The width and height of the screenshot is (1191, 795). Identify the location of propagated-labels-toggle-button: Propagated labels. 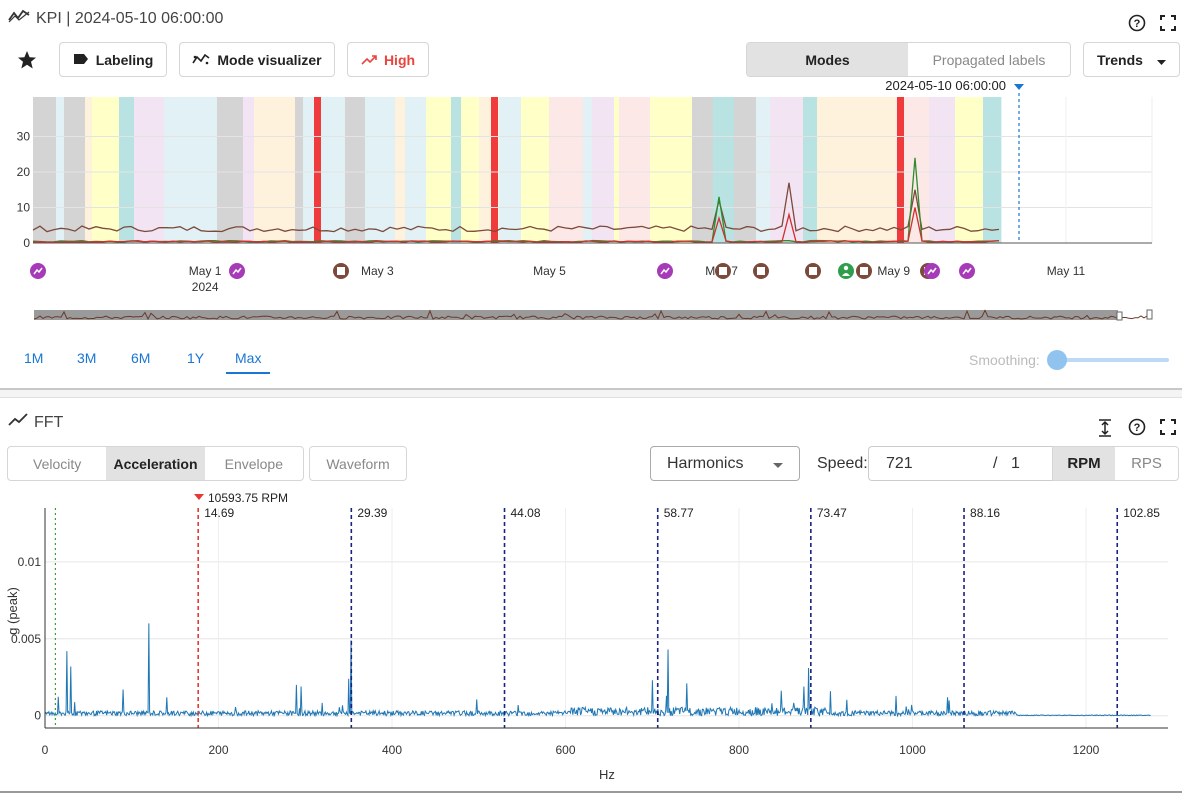
(989, 59).